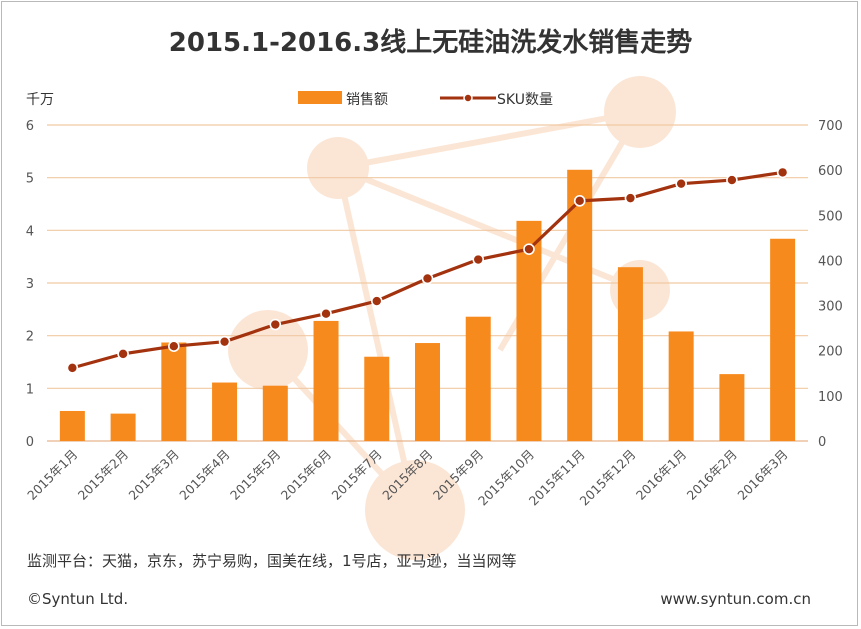 This screenshot has height=629, width=861. I want to click on legend-line-swatch, so click(468, 98).